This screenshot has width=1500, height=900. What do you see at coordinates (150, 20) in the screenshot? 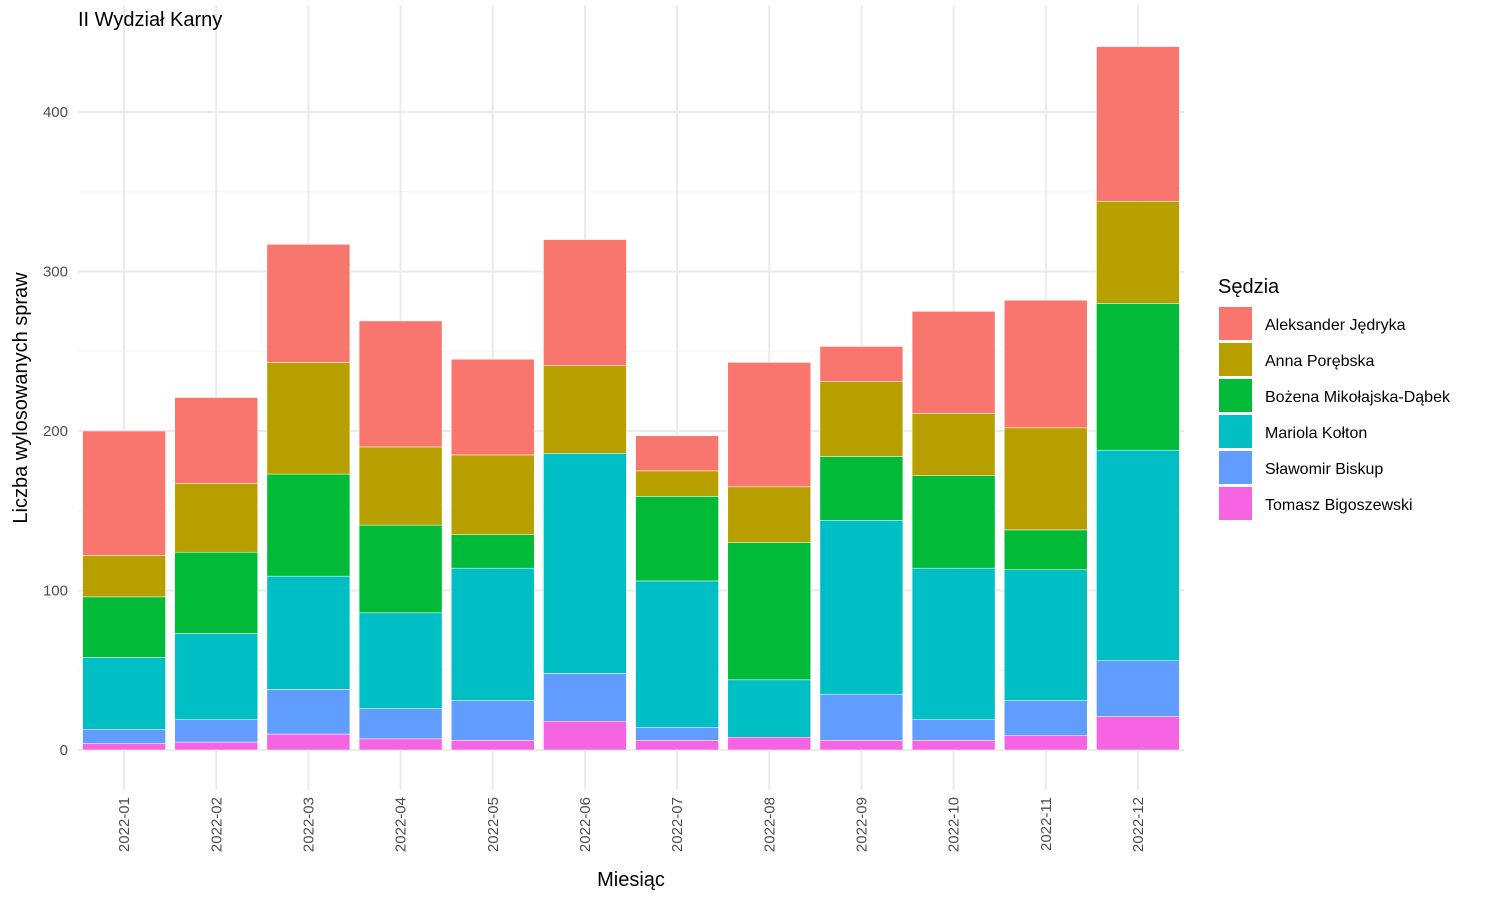
I see `chart-title: II Wydział Karny` at bounding box center [150, 20].